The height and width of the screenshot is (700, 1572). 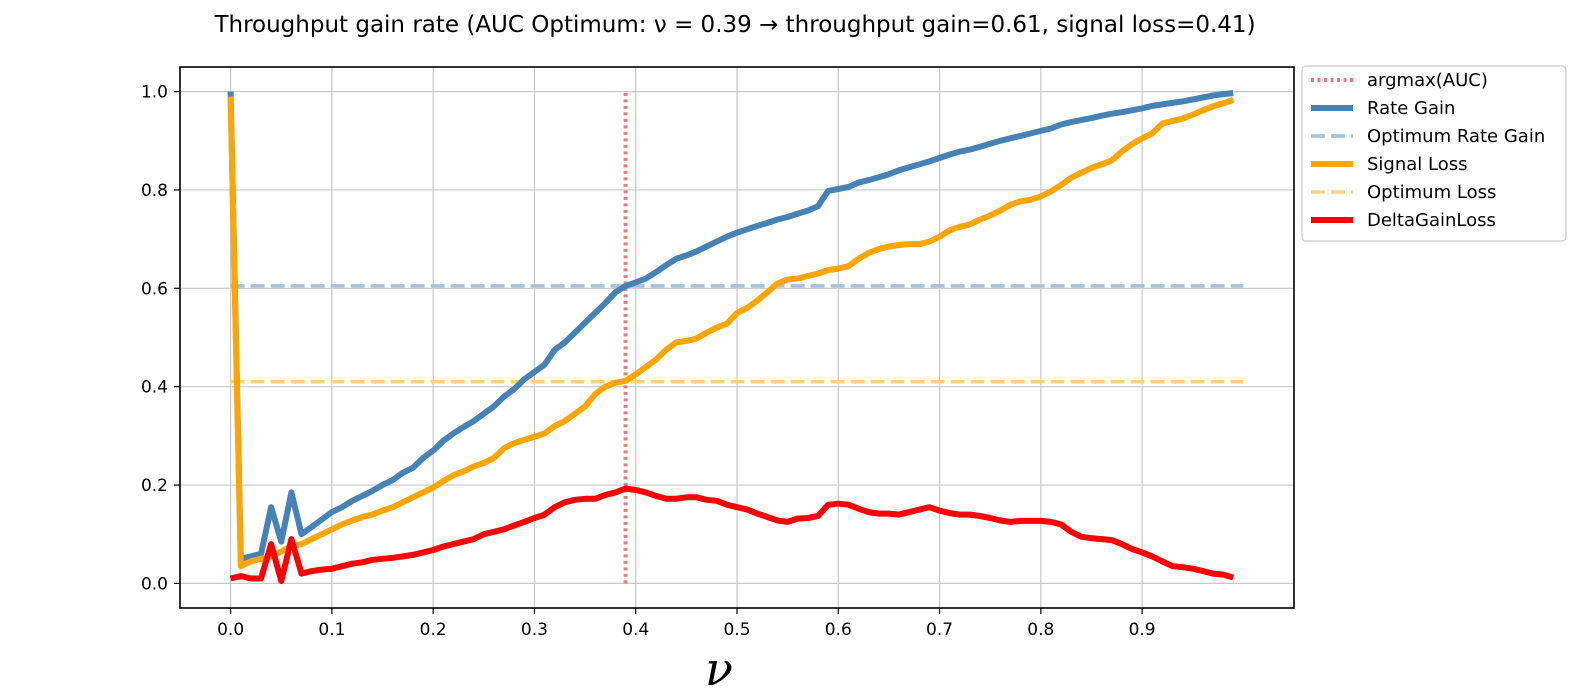 I want to click on x-tick-label: 0.1, so click(x=331, y=630).